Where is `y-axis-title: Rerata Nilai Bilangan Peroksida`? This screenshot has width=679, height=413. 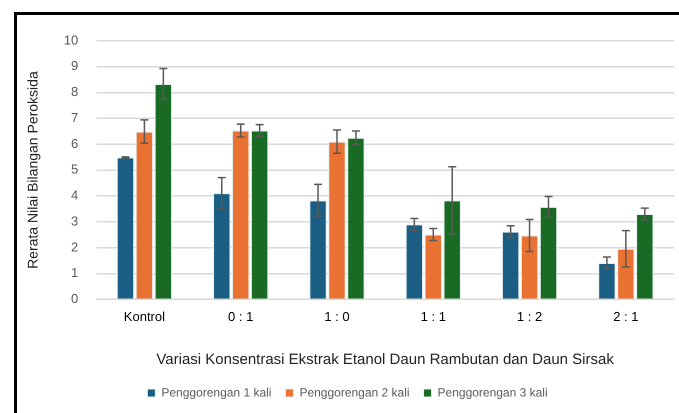
y-axis-title: Rerata Nilai Bilangan Peroksida is located at coordinates (32, 170).